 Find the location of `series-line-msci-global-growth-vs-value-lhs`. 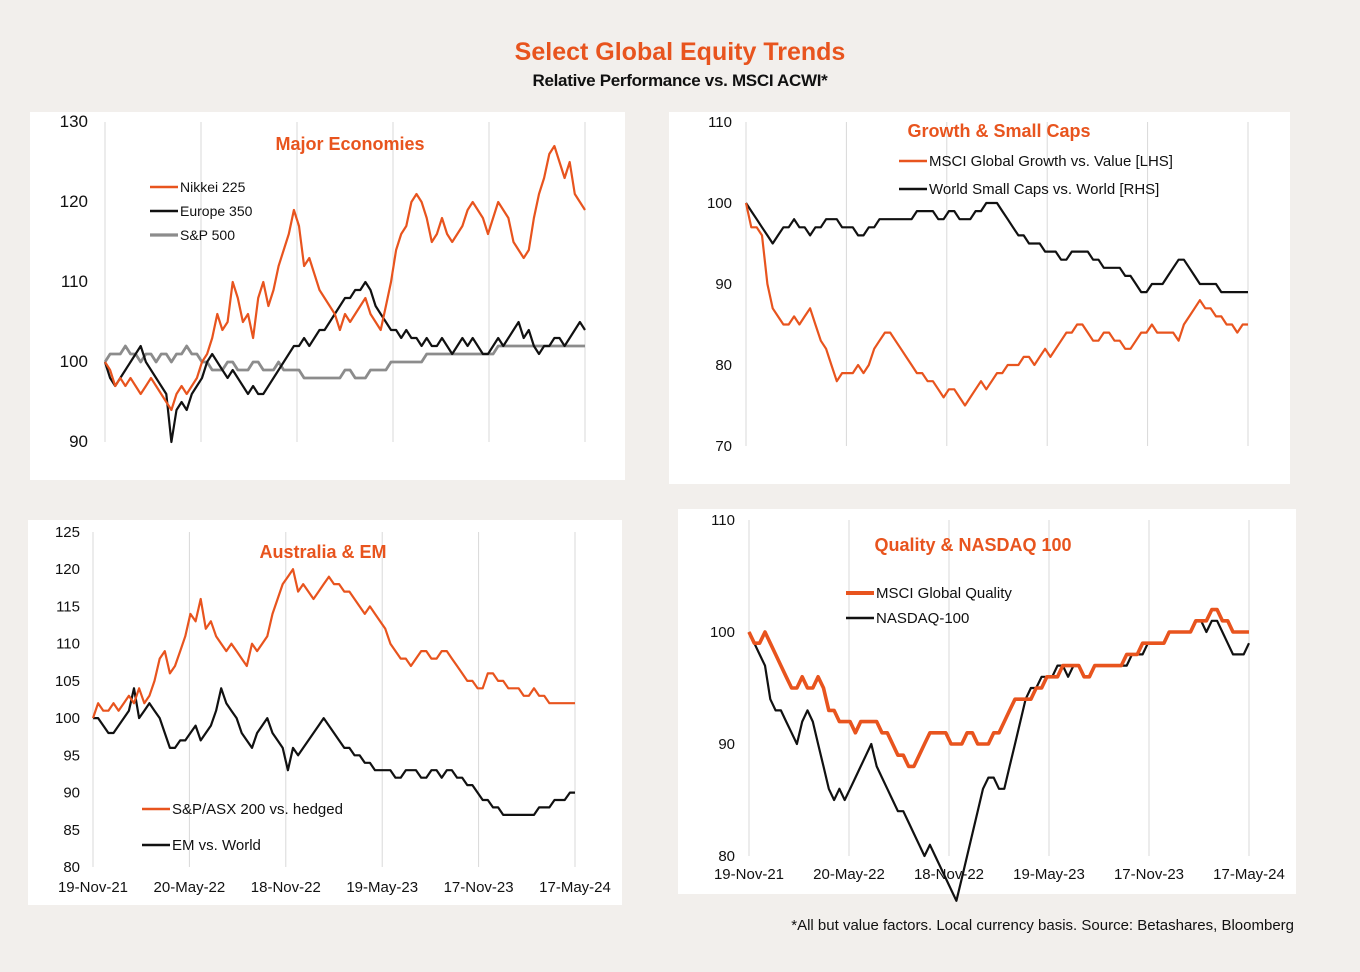

series-line-msci-global-growth-vs-value-lhs is located at coordinates (996, 304).